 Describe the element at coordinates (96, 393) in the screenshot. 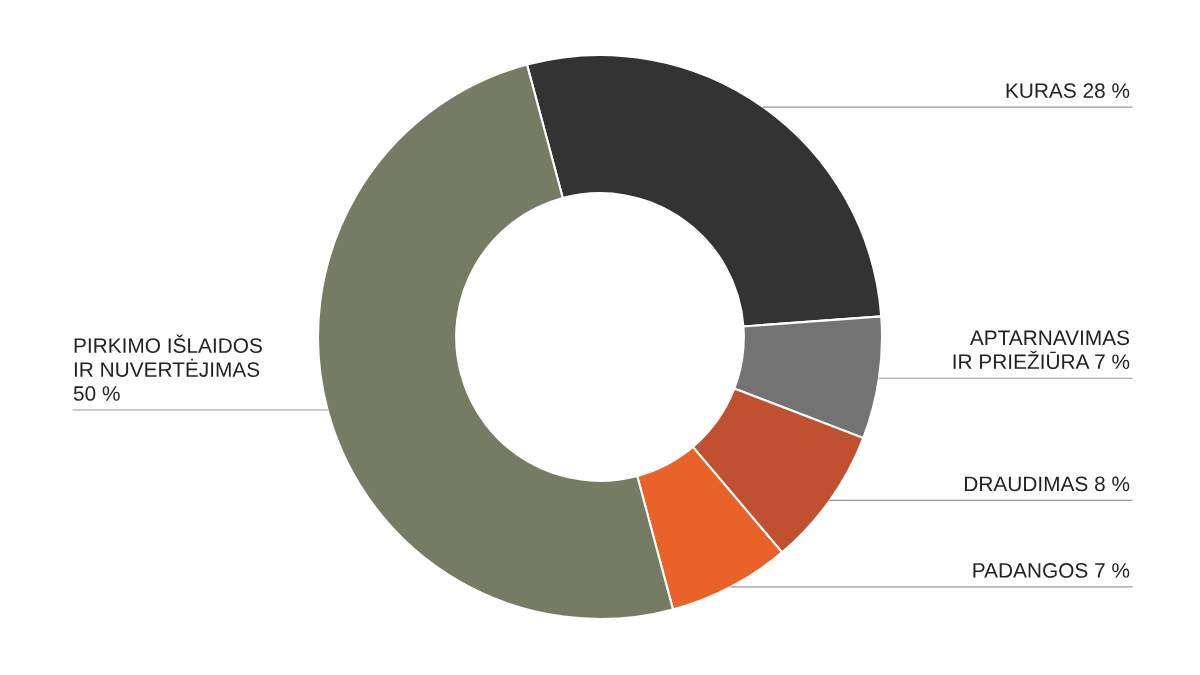

I see `data-label: 50 %` at that location.